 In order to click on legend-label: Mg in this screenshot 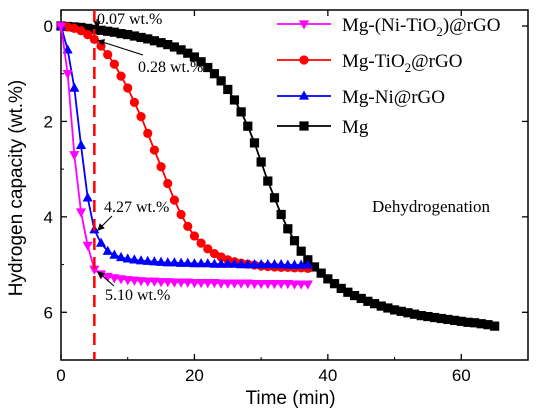, I will do `click(355, 127)`.